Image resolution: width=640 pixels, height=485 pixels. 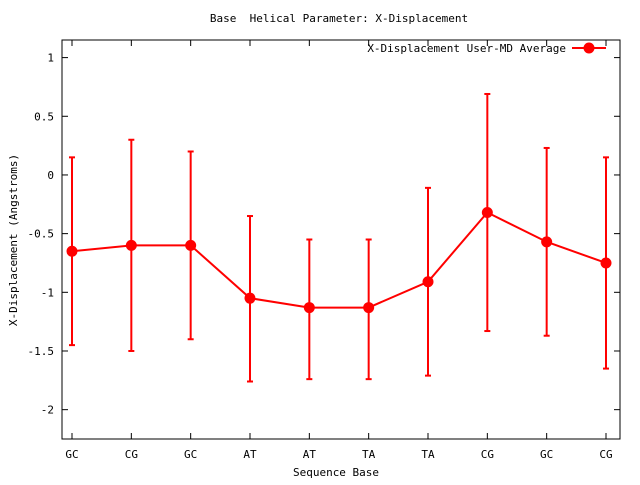 I want to click on y-tick-label: 0.5, so click(x=44, y=116).